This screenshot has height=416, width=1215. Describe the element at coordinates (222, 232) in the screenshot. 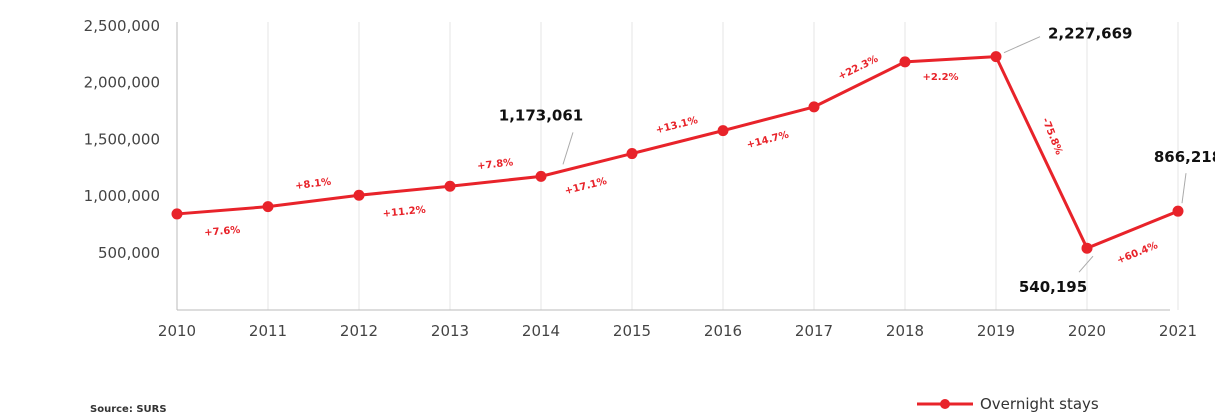

I see `change-label-2010-2011: +7.6%` at that location.